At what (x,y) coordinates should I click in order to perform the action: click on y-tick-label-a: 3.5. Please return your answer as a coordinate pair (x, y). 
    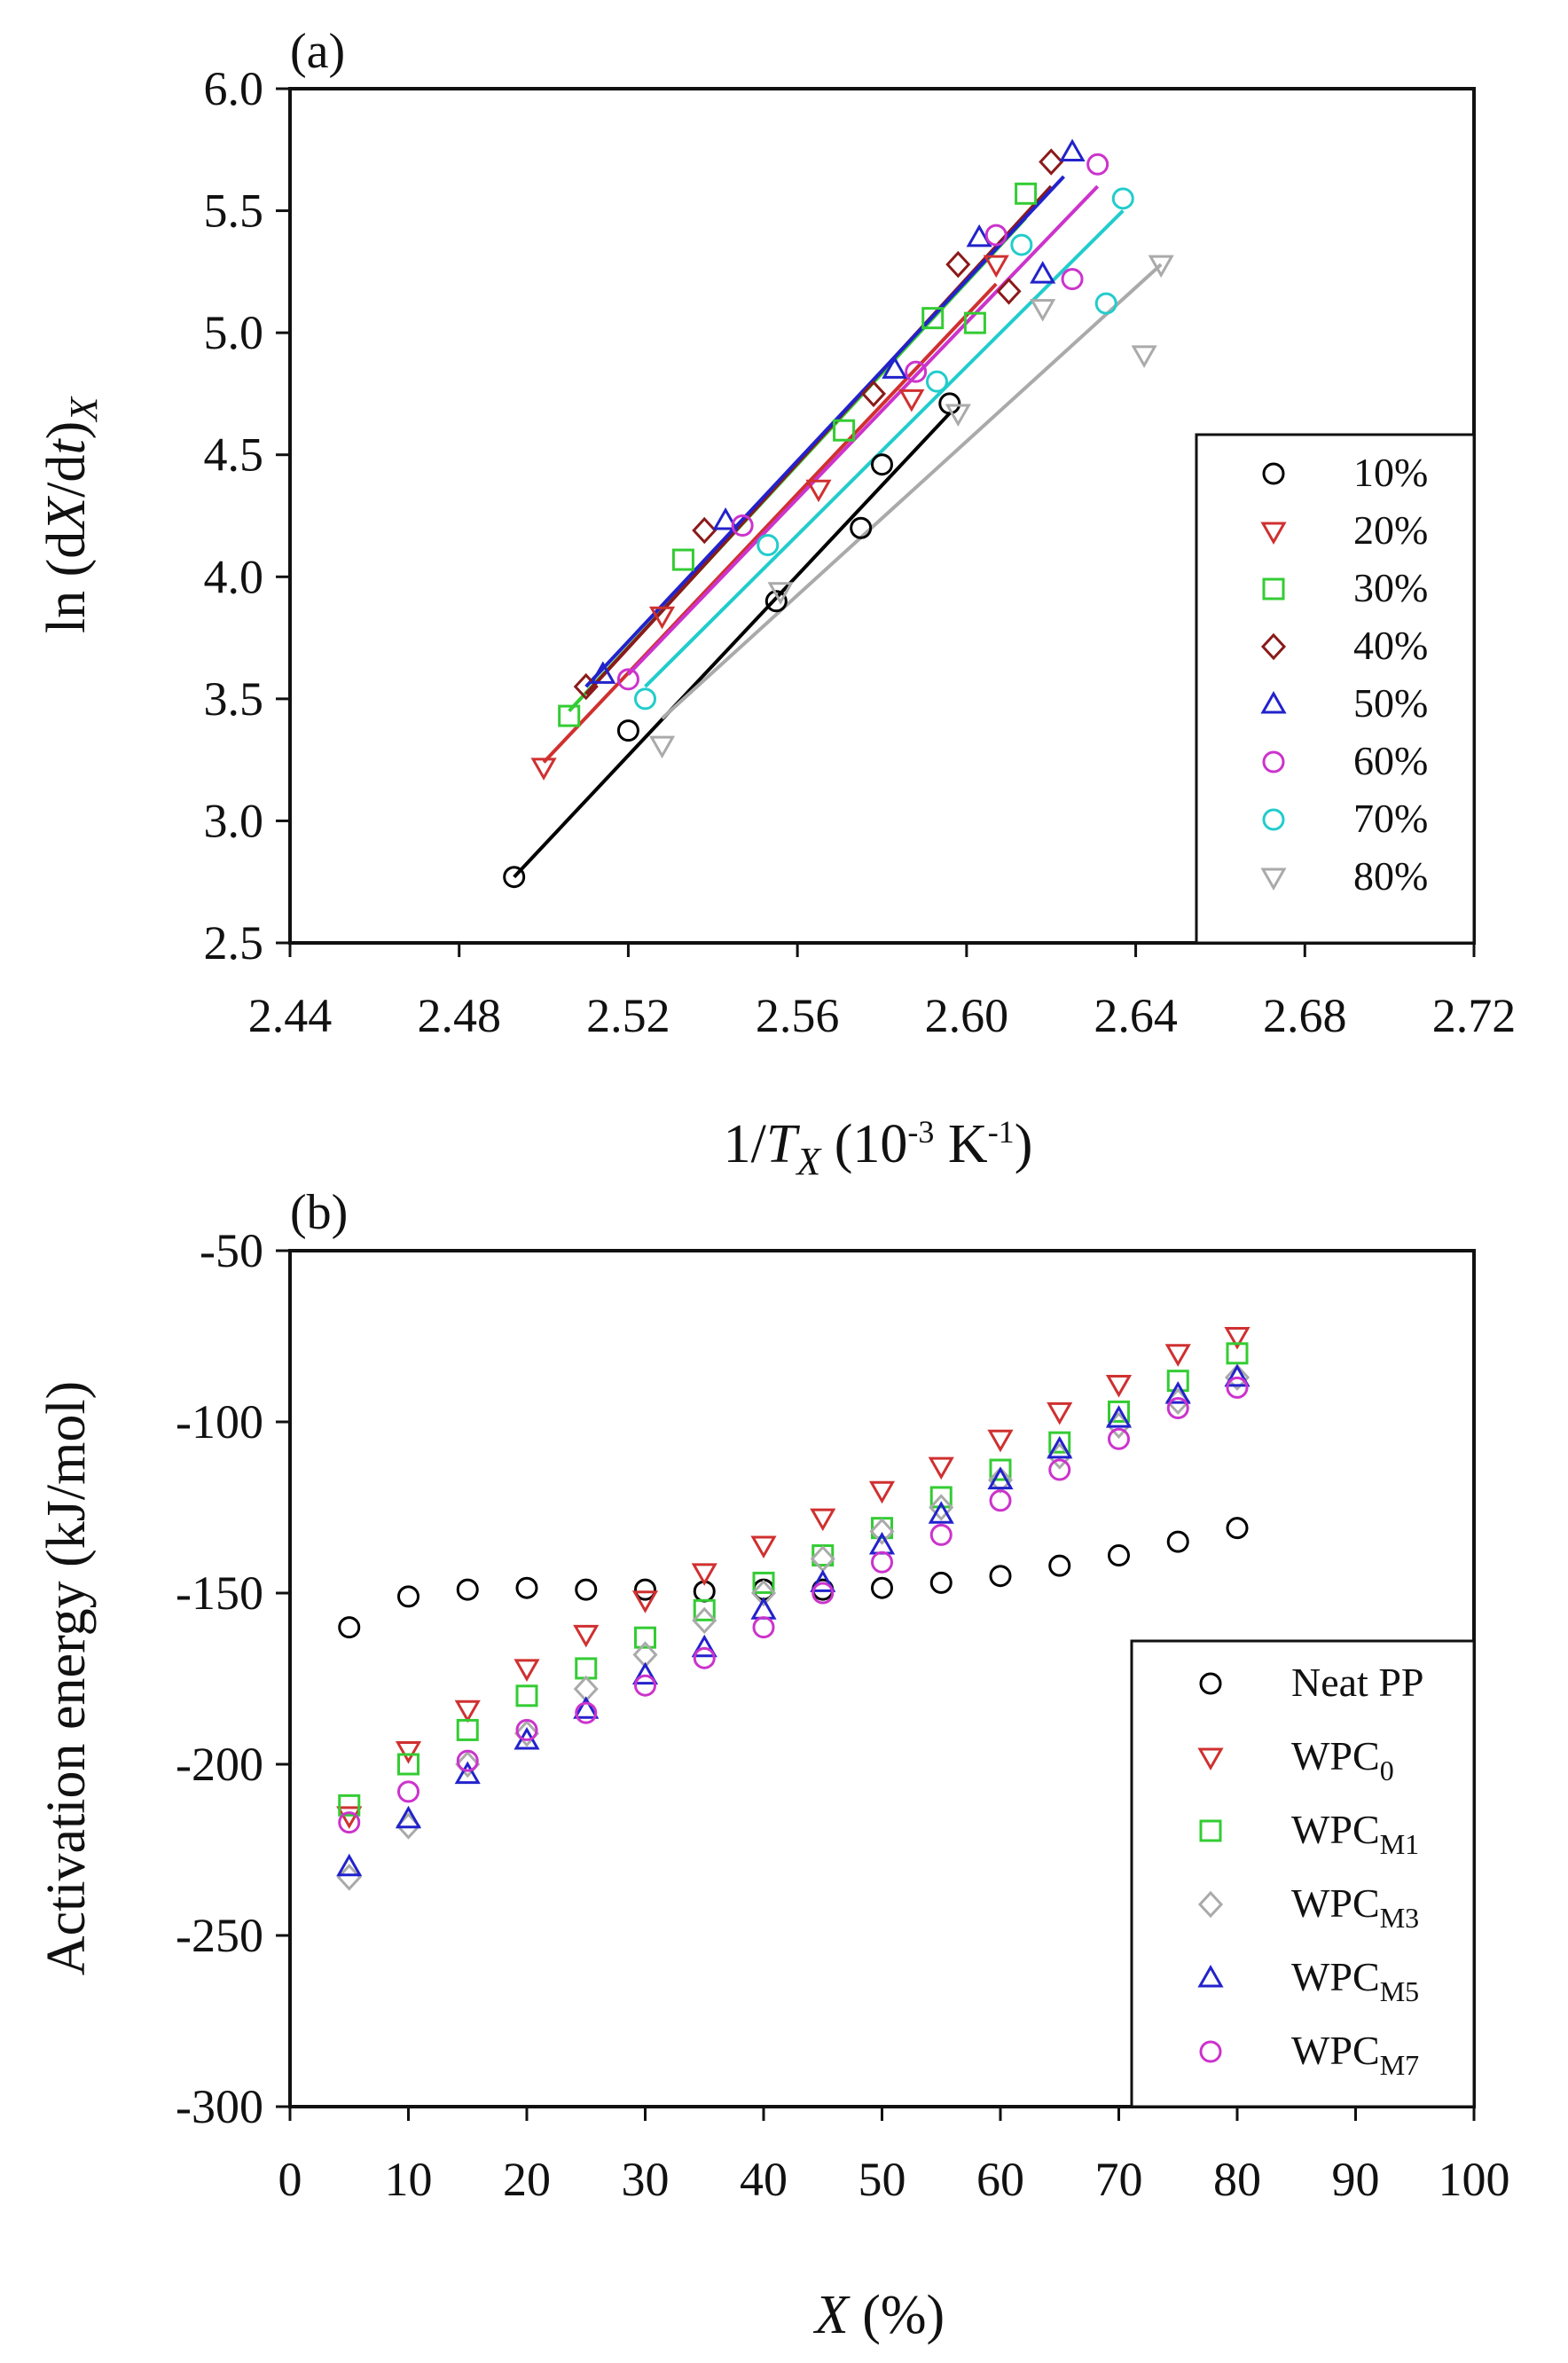
    Looking at the image, I should click on (234, 699).